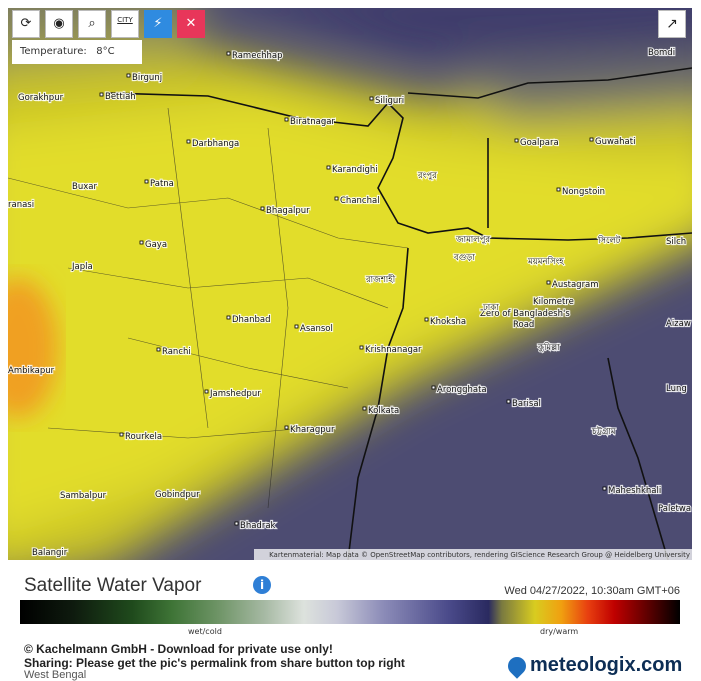 The height and width of the screenshot is (681, 701). Describe the element at coordinates (84, 187) in the screenshot. I see `place-label: Buxar` at that location.